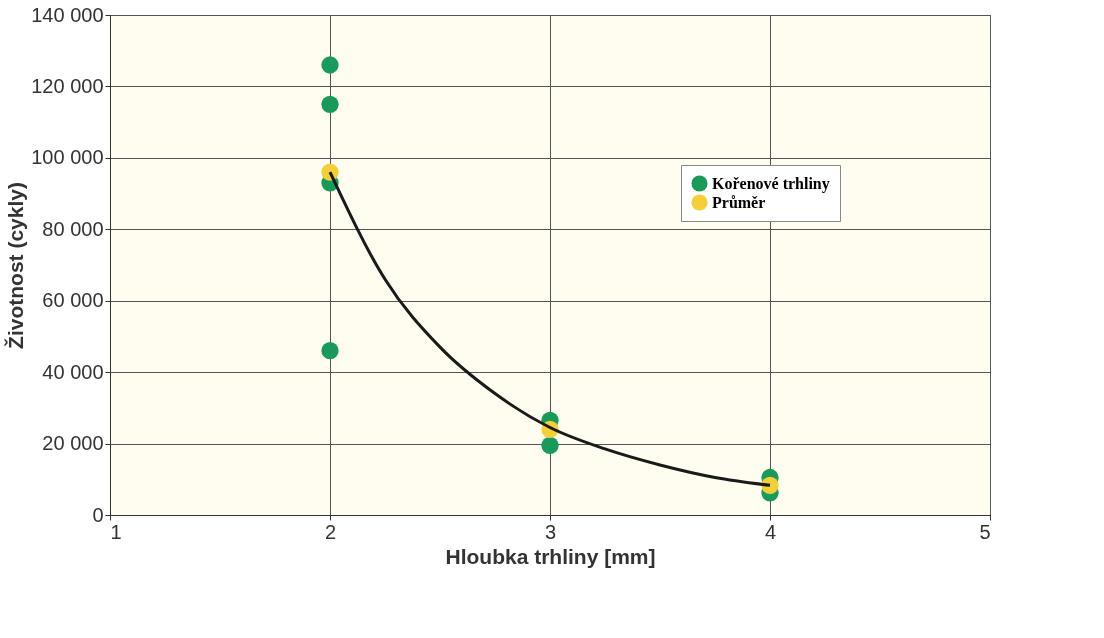 The height and width of the screenshot is (638, 1104). I want to click on y-tick-label: 40 000, so click(73, 371).